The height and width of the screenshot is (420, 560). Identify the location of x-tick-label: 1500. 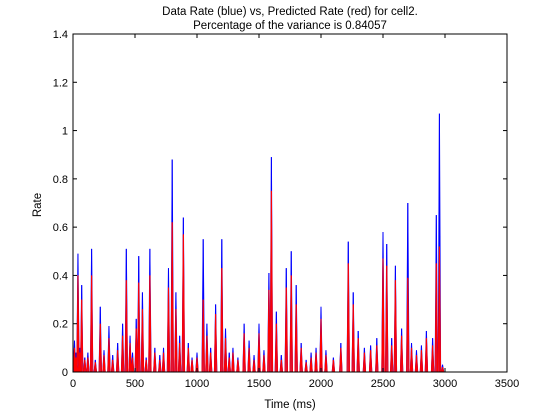
(259, 384).